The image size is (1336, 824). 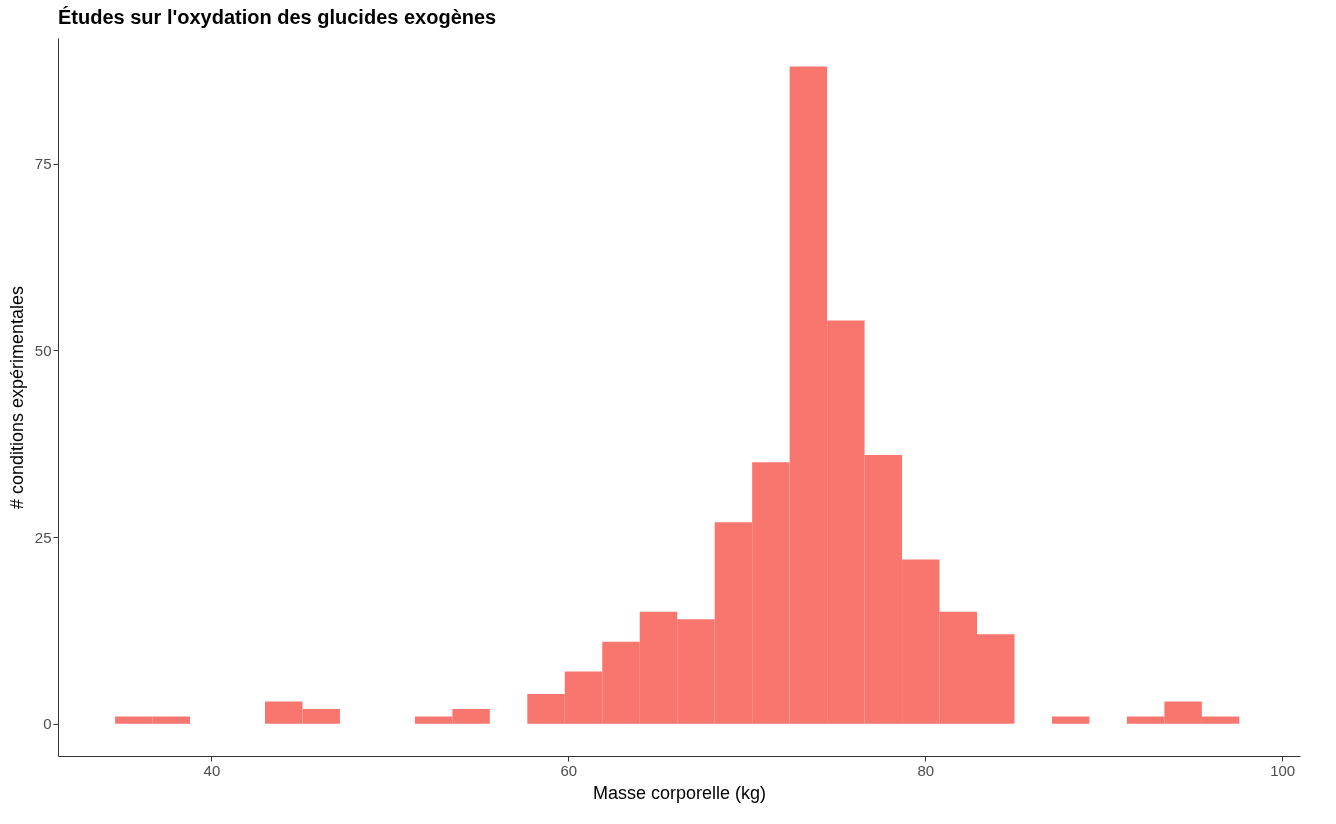 What do you see at coordinates (277, 17) in the screenshot?
I see `chart-title: Études sur l'oxydation des glucides exogènes` at bounding box center [277, 17].